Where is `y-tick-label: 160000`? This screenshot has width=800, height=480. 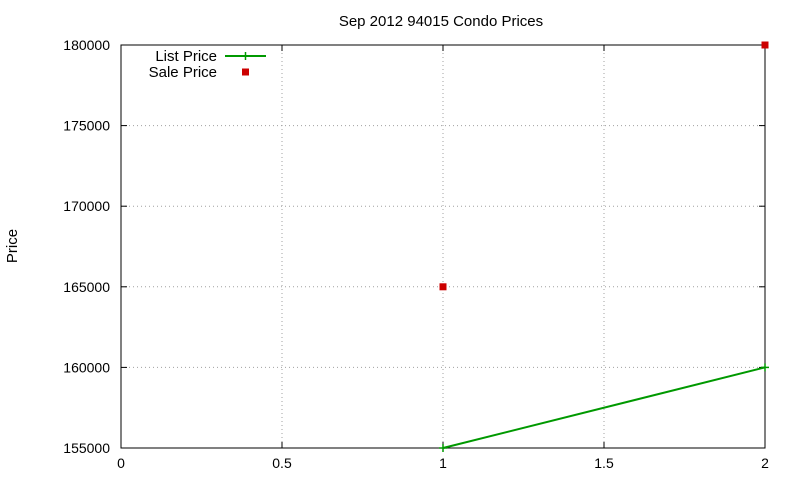
y-tick-label: 160000 is located at coordinates (86, 367).